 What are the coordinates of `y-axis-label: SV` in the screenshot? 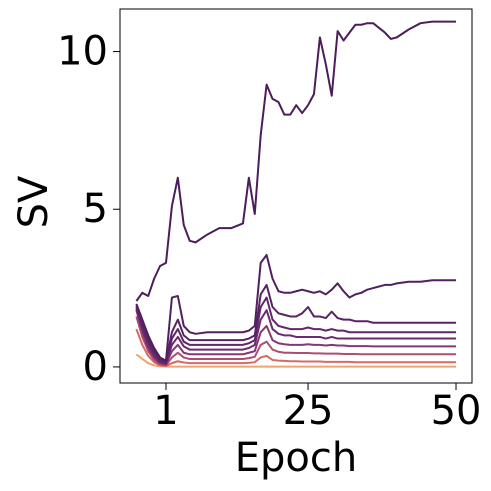 It's located at (34, 201).